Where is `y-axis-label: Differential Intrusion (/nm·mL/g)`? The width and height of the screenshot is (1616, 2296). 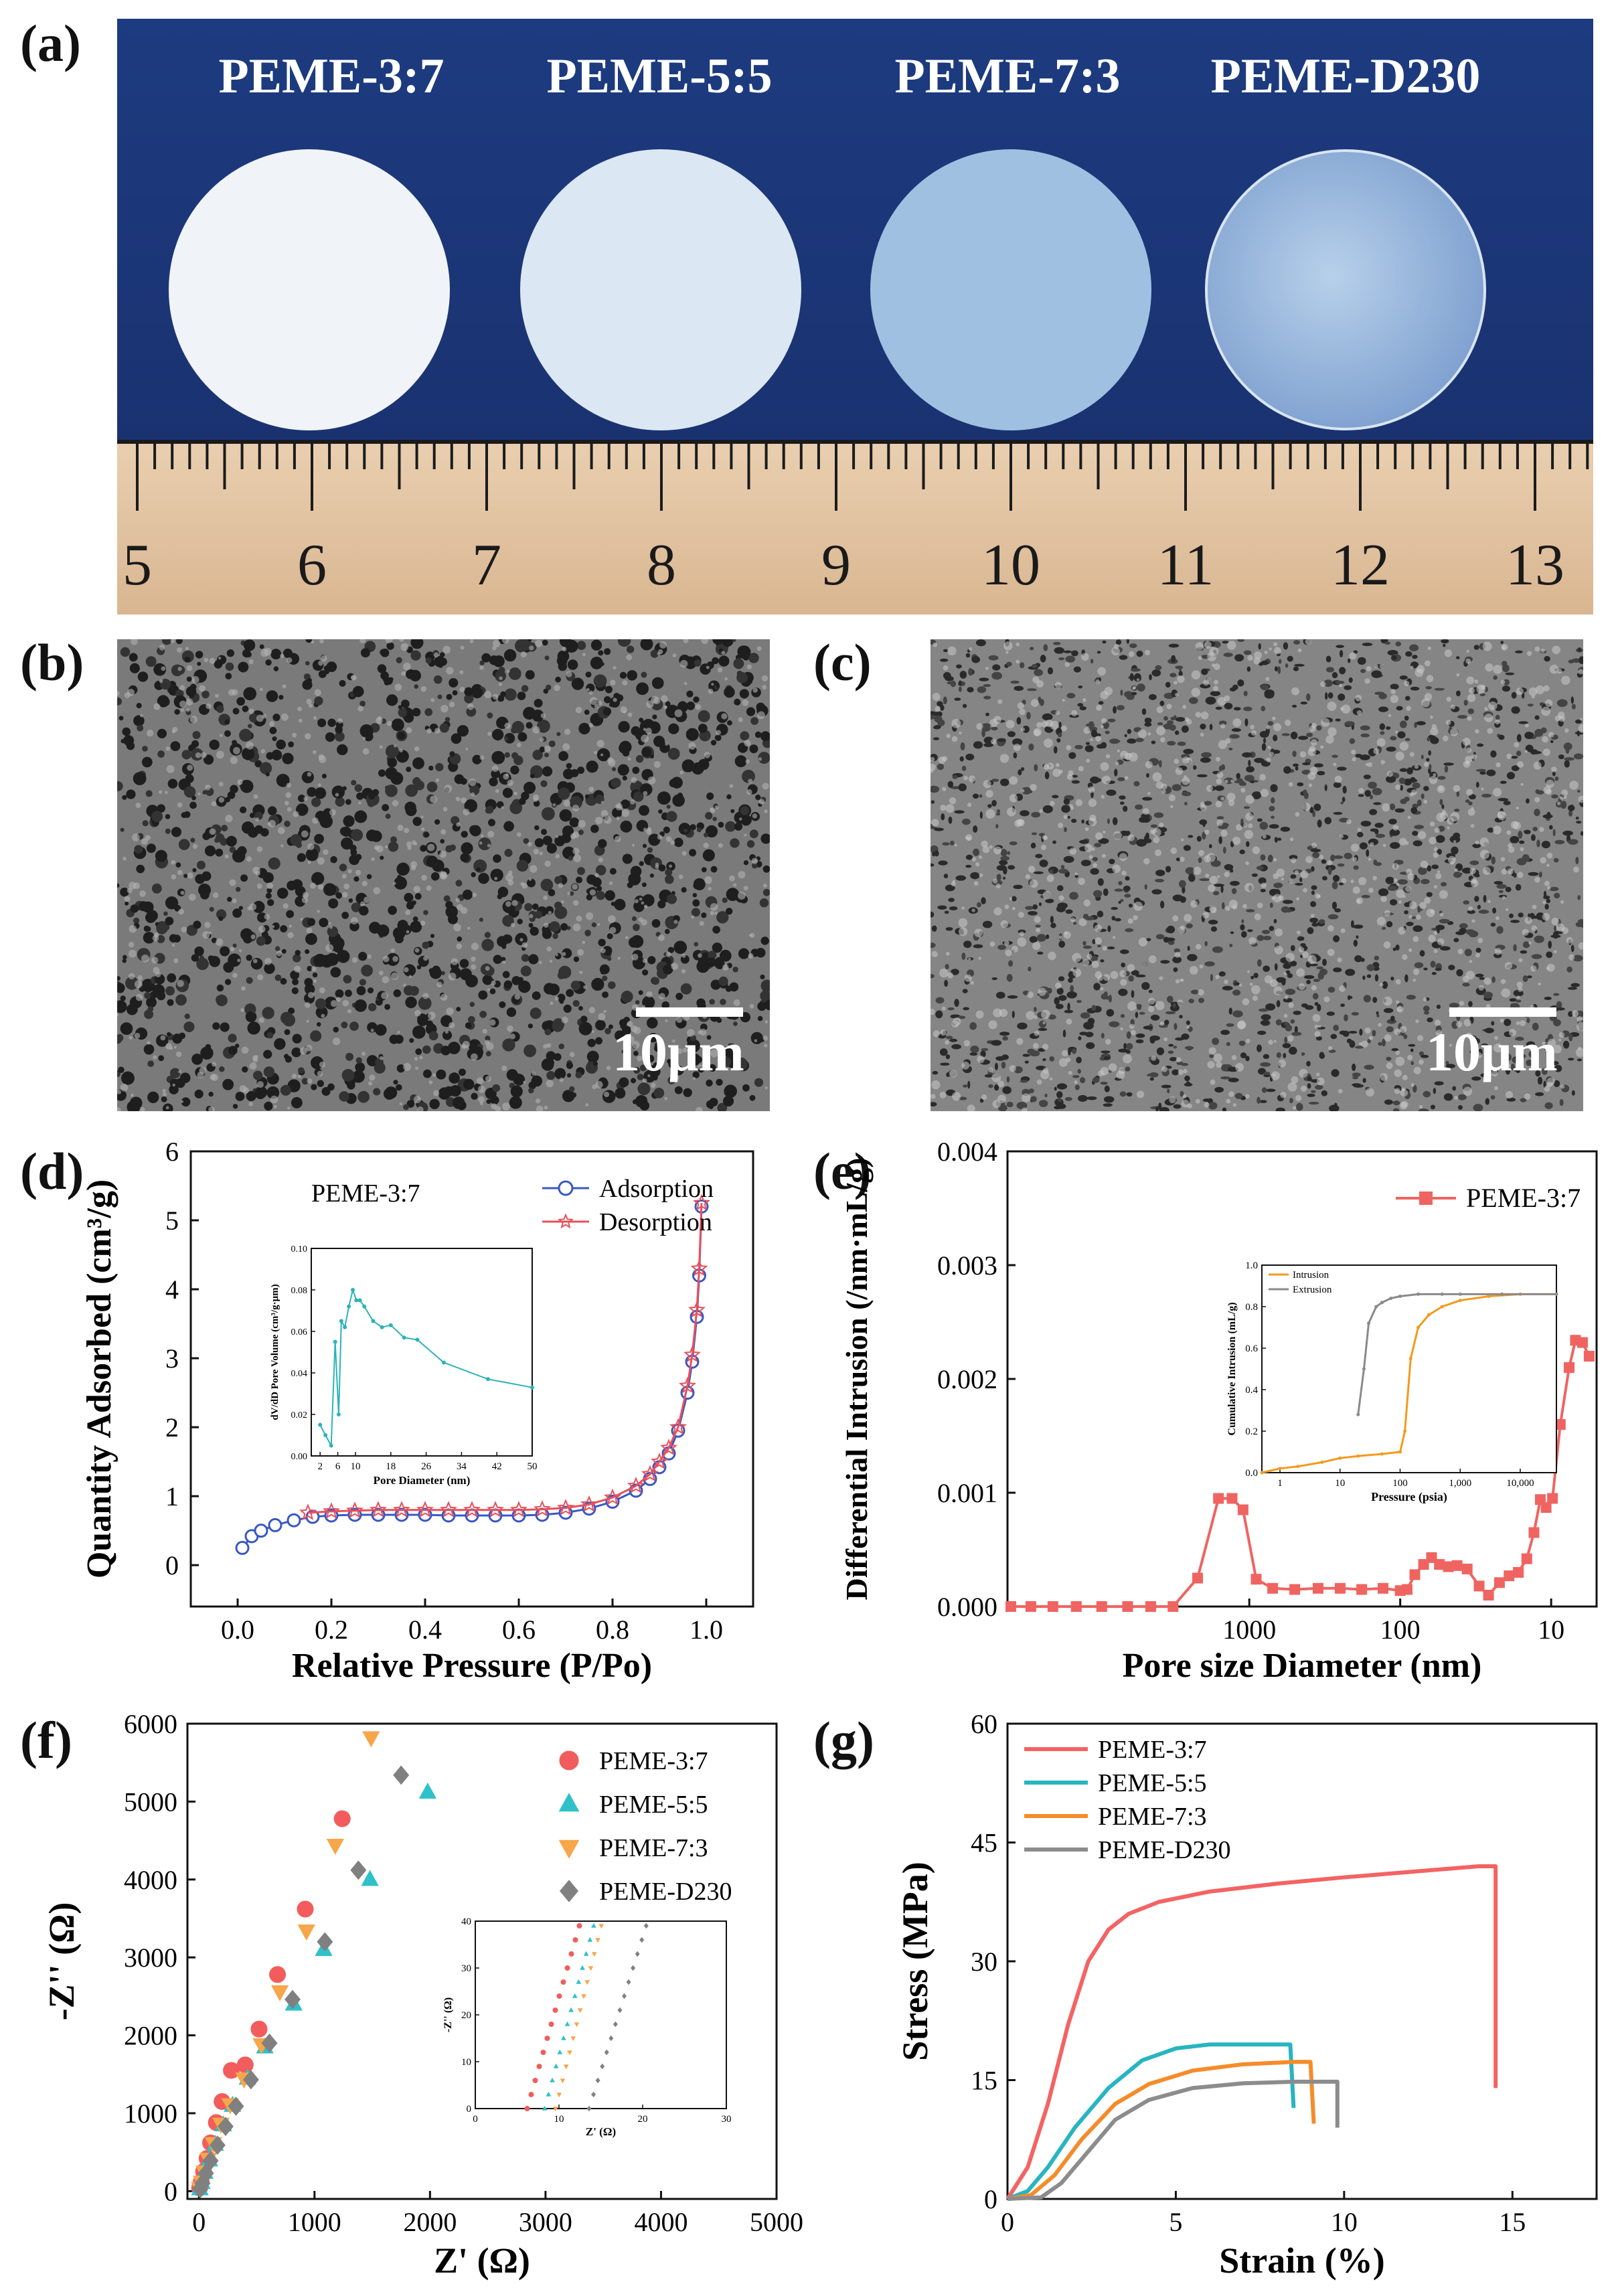 y-axis-label: Differential Intrusion (/nm·mL/g) is located at coordinates (857, 1378).